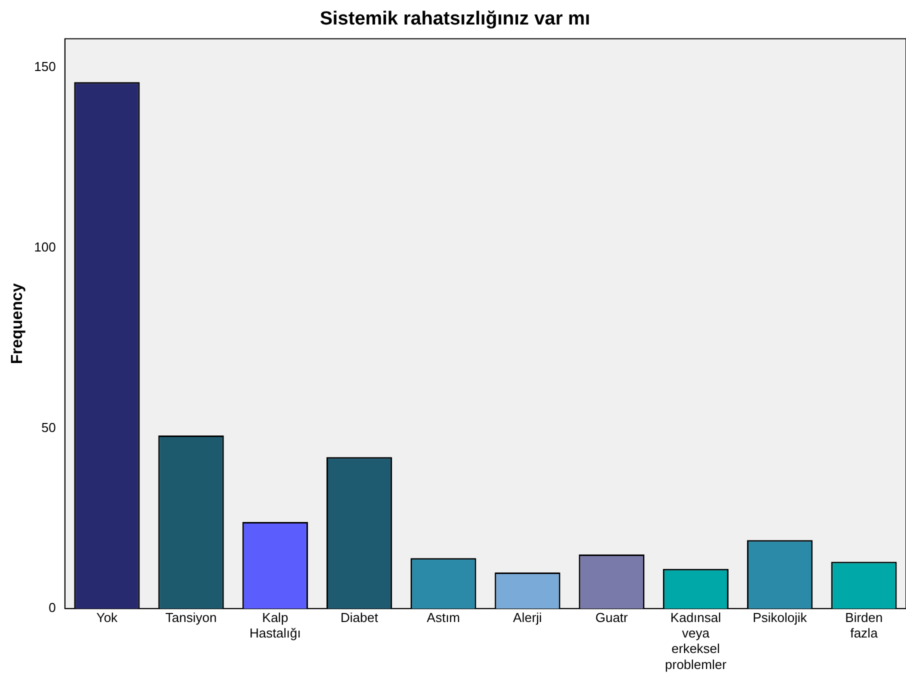 The height and width of the screenshot is (679, 906). Describe the element at coordinates (17, 323) in the screenshot. I see `y-axis-title: Frequency` at that location.